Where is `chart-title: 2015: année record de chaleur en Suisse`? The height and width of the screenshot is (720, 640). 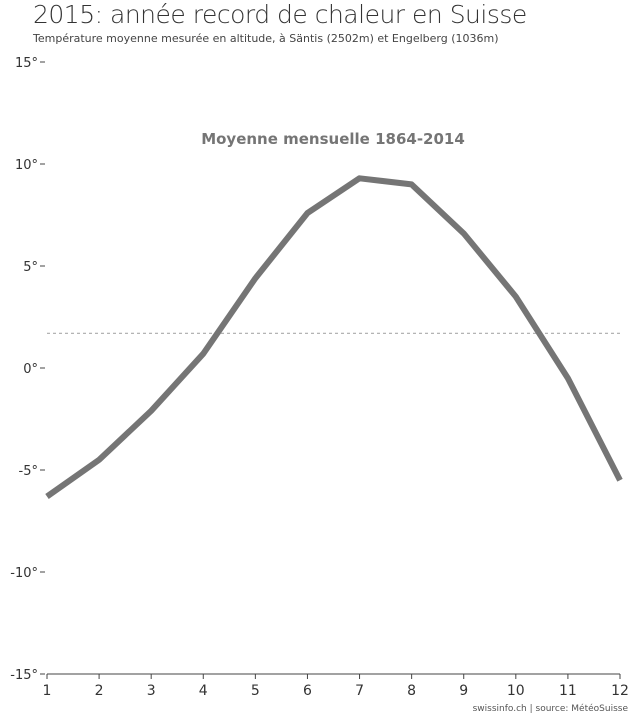 chart-title: 2015: année record de chaleur en Suisse is located at coordinates (280, 14).